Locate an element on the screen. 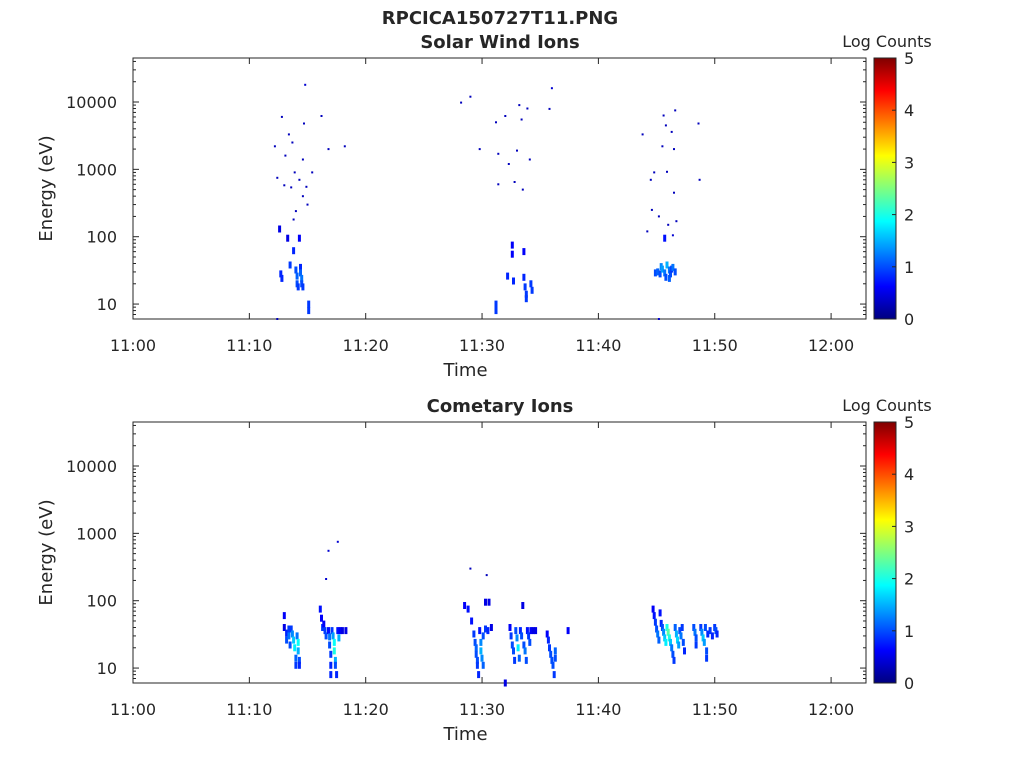  colorbar-tick-label: 3 is located at coordinates (909, 162).